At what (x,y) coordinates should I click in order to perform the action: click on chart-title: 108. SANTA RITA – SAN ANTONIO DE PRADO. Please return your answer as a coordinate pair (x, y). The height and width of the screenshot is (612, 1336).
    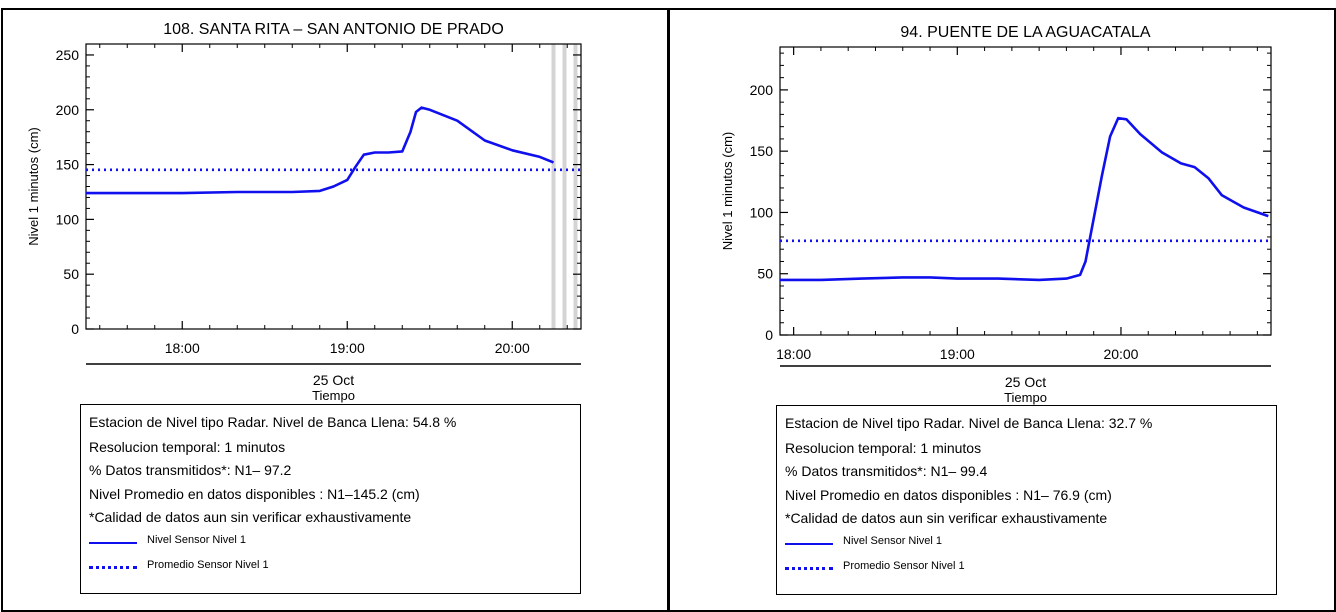
    Looking at the image, I should click on (333, 29).